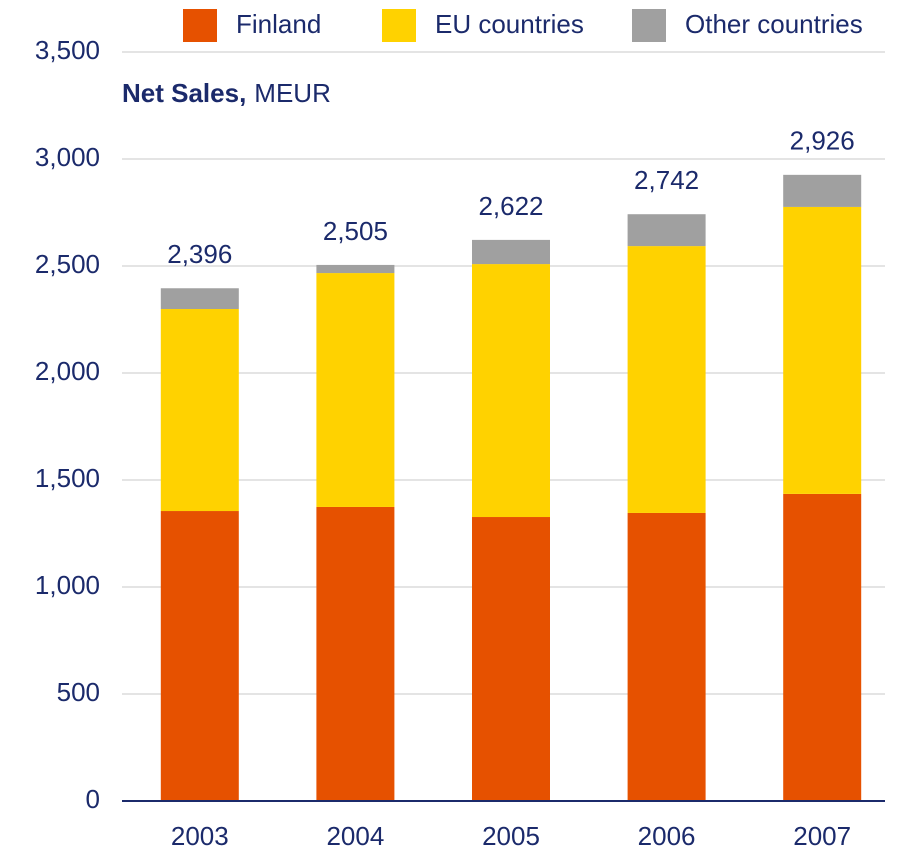 The image size is (901, 861). I want to click on total-label: 2,505, so click(355, 231).